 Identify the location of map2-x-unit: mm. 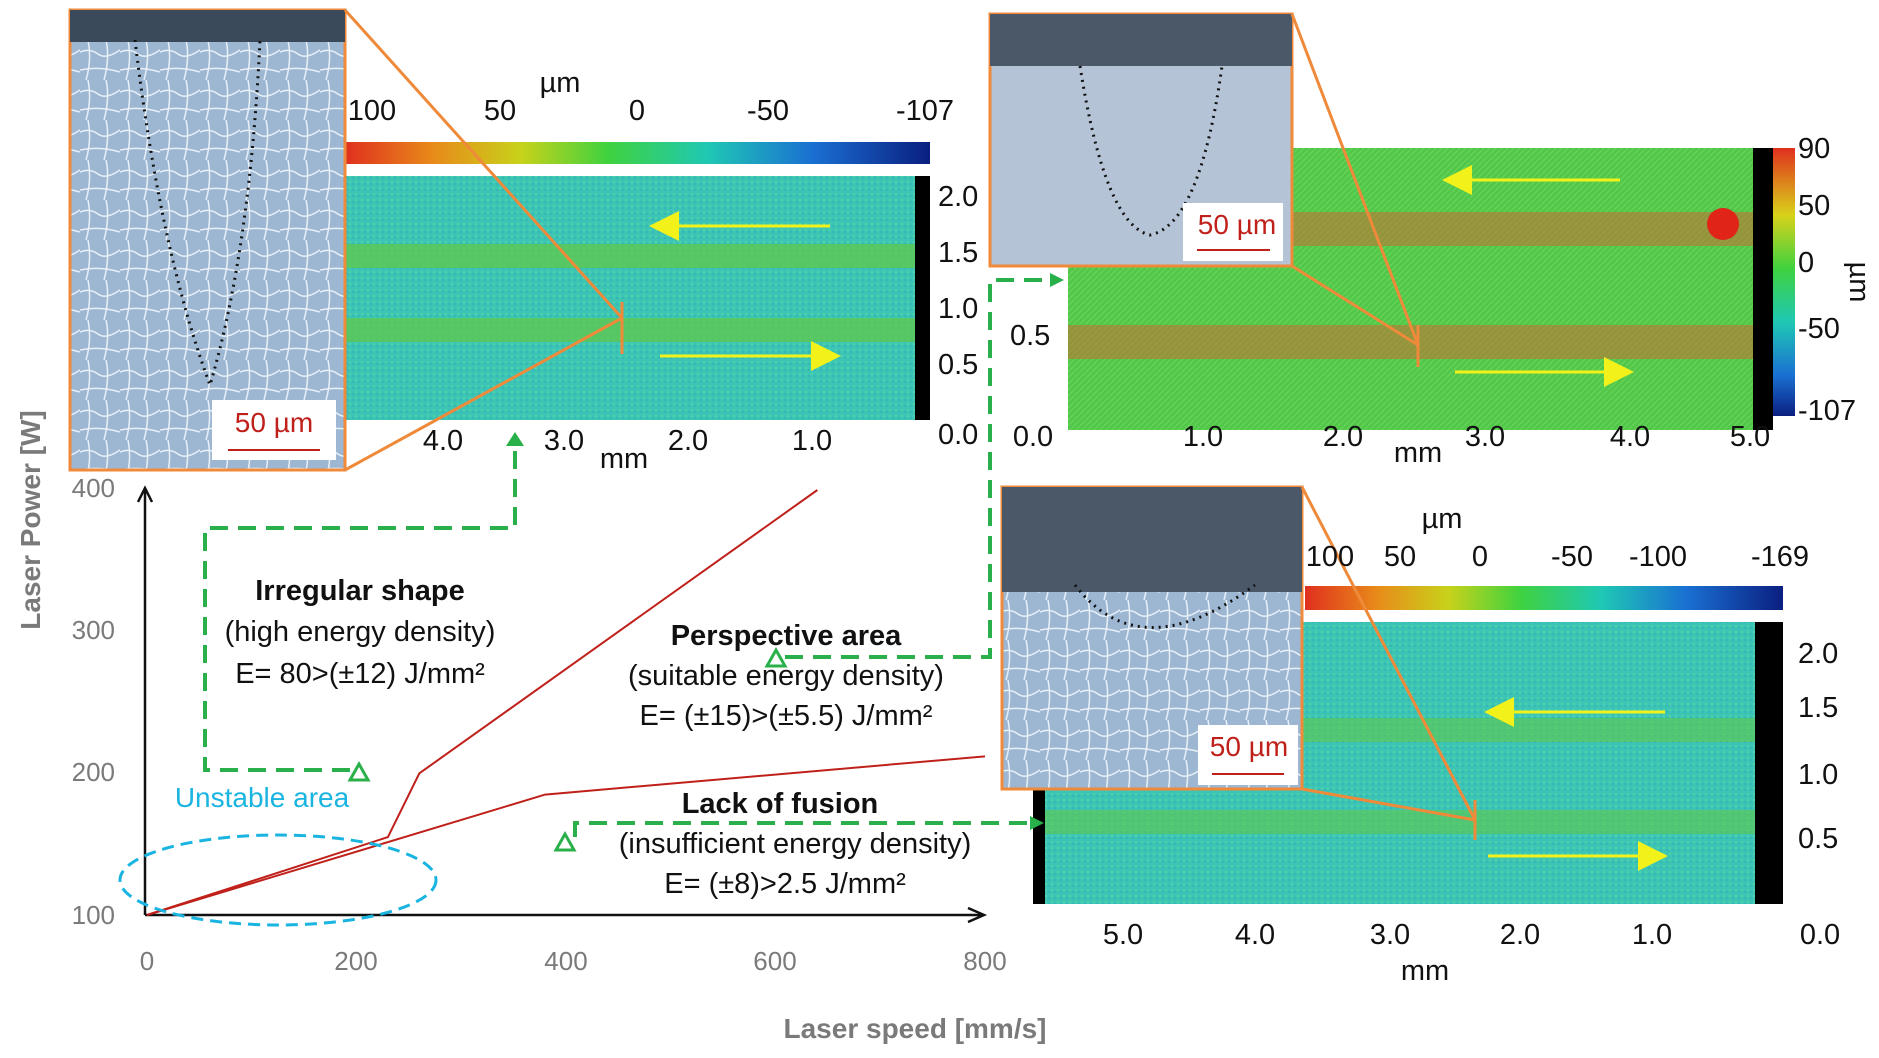
(1418, 453).